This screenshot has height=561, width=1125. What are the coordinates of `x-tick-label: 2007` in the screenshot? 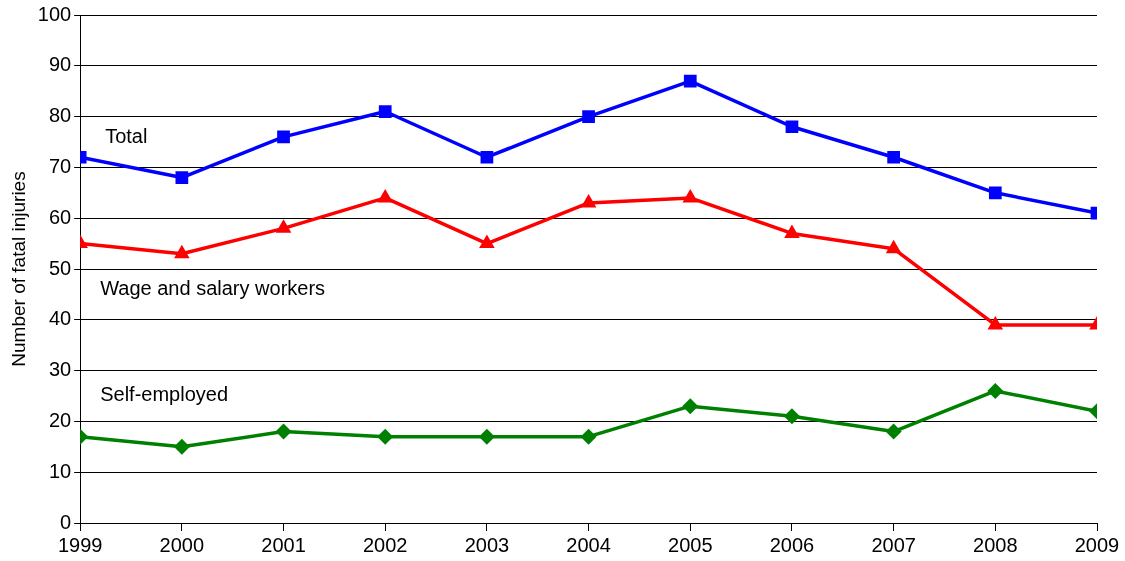 It's located at (893, 544).